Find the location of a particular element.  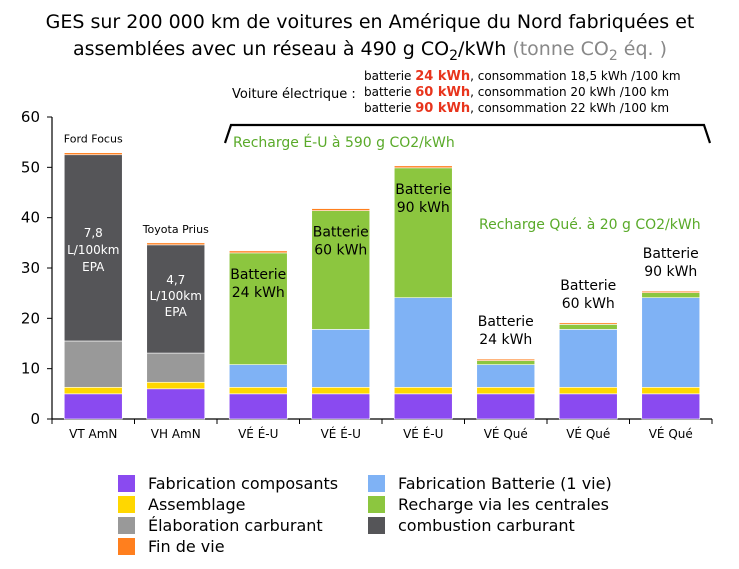

legend-label: Fabrication Batterie (1 vie) is located at coordinates (505, 483).